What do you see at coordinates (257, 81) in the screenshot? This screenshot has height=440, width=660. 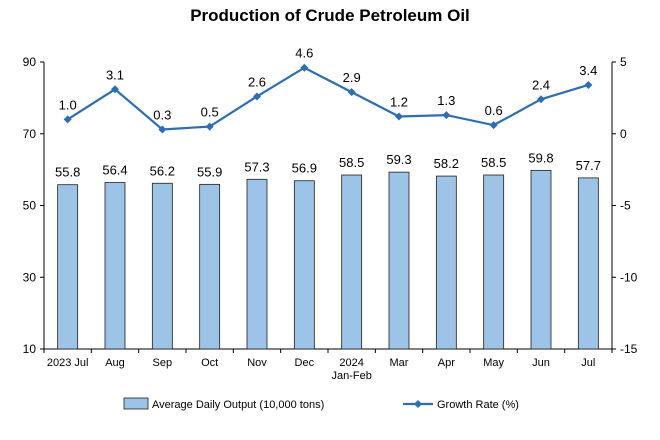 I see `growth-rate-label: 2.6` at bounding box center [257, 81].